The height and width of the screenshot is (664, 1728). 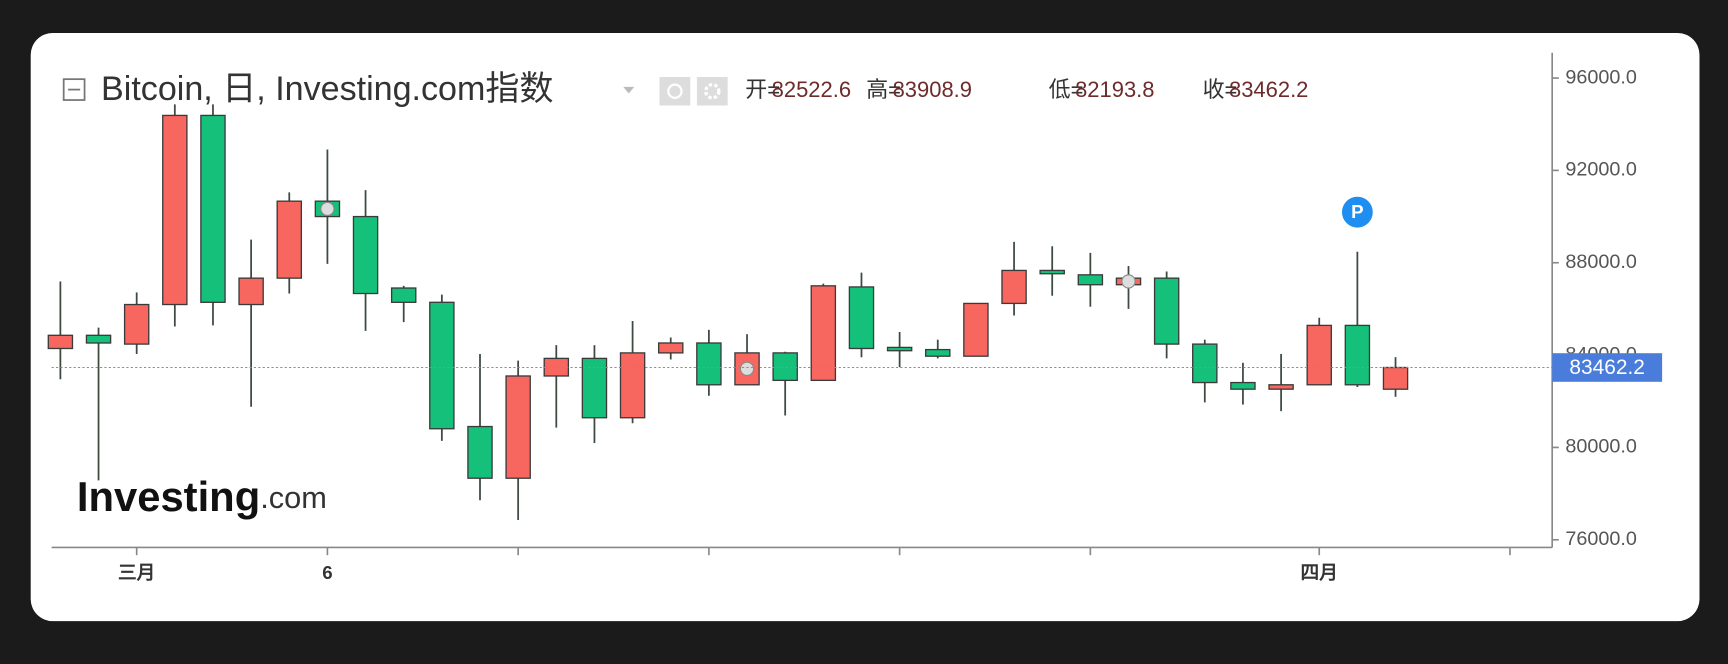 I want to click on collapse-icon, so click(x=74, y=89).